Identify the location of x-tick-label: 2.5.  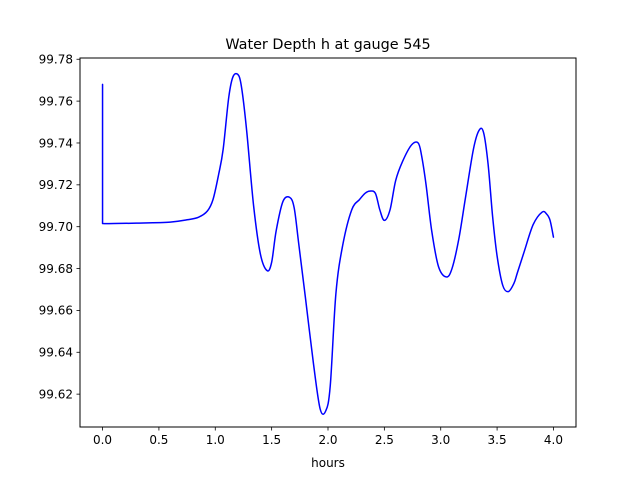
(384, 440).